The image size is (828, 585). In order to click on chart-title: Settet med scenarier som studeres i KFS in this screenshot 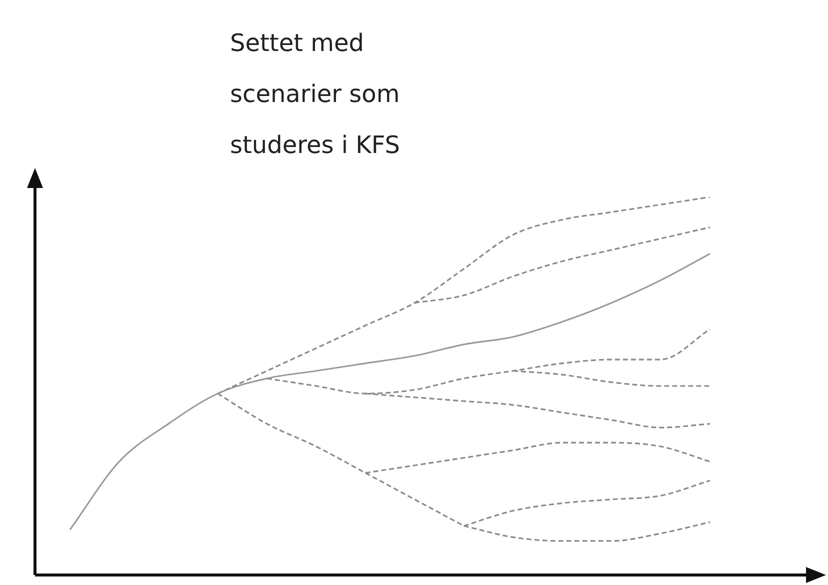, I will do `click(315, 94)`.